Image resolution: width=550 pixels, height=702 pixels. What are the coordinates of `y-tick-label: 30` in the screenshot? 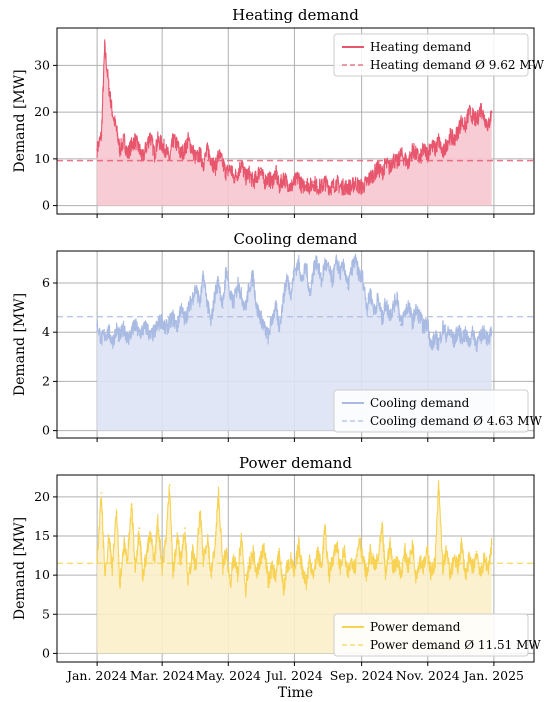 It's located at (42, 64).